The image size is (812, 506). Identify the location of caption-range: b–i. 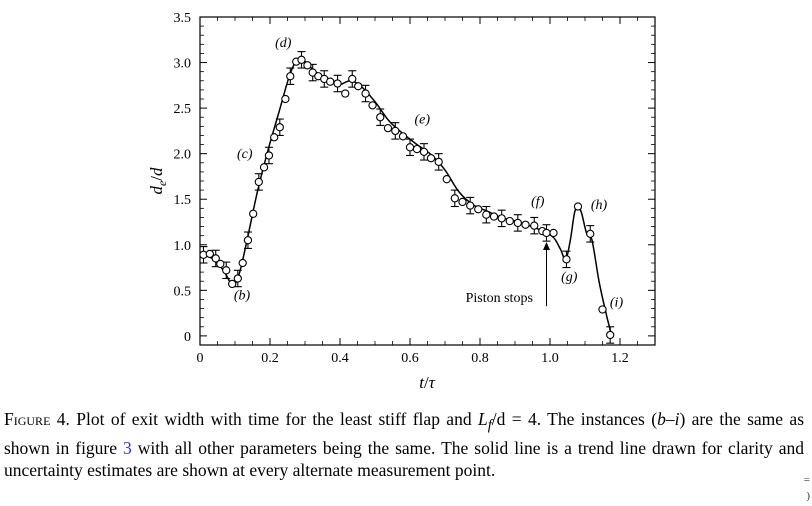
(668, 419).